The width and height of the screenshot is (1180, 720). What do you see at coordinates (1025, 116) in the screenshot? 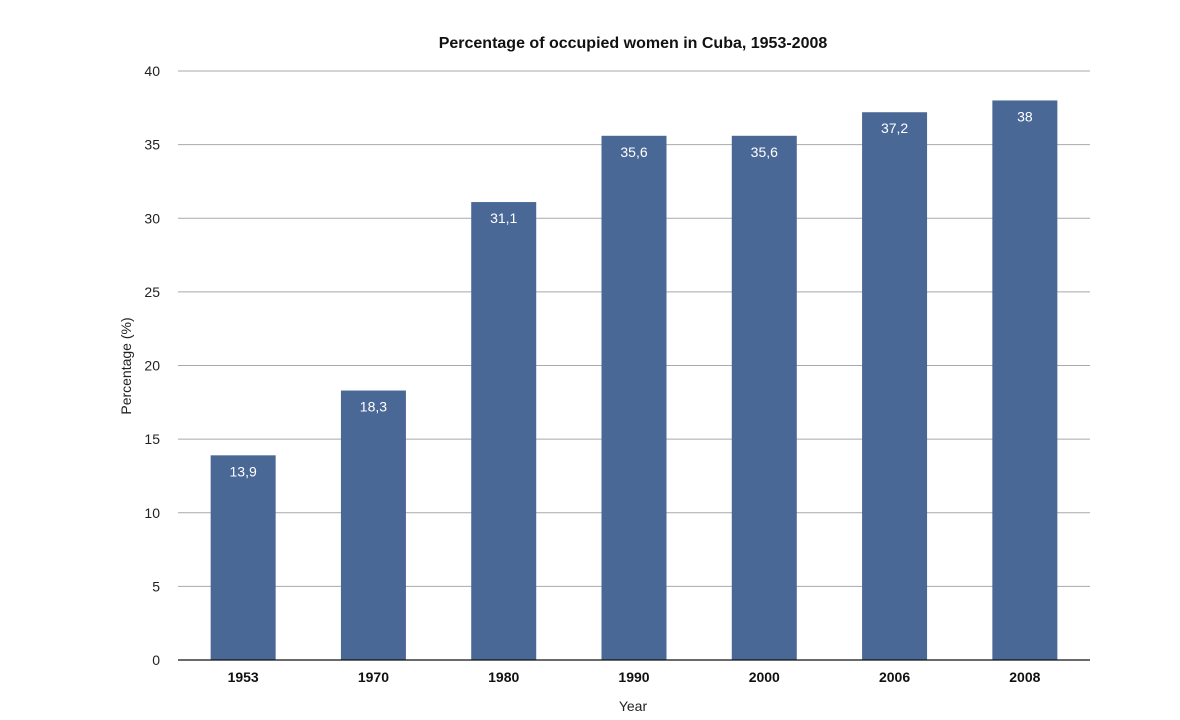
I see `data-label-2008: 38` at bounding box center [1025, 116].